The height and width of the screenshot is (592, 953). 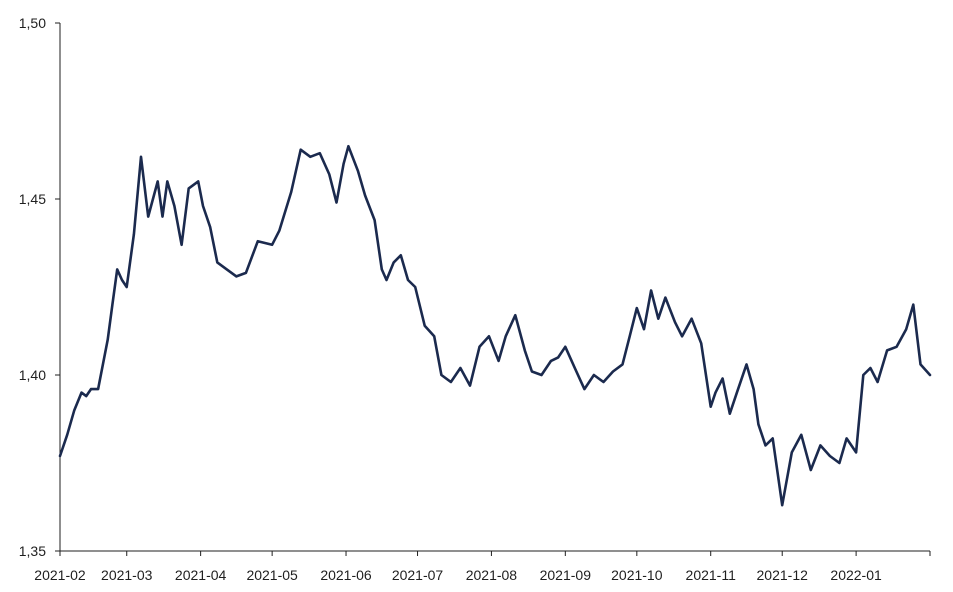 I want to click on x-tick-label: 2021-02, so click(x=60, y=575).